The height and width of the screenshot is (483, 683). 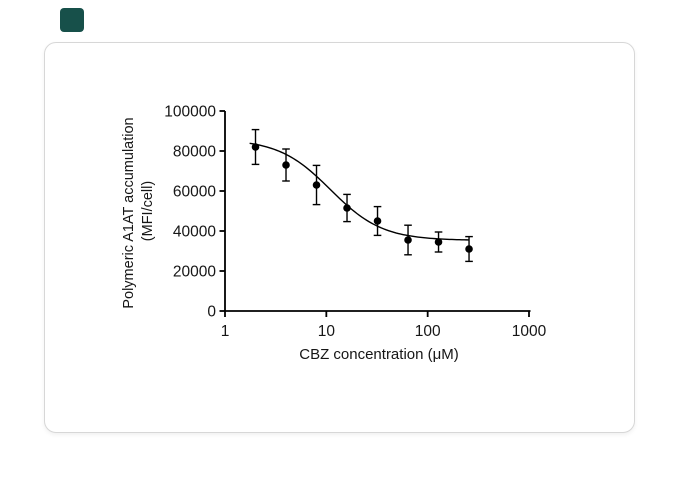 I want to click on x-axis-tick-label: 100, so click(x=428, y=331).